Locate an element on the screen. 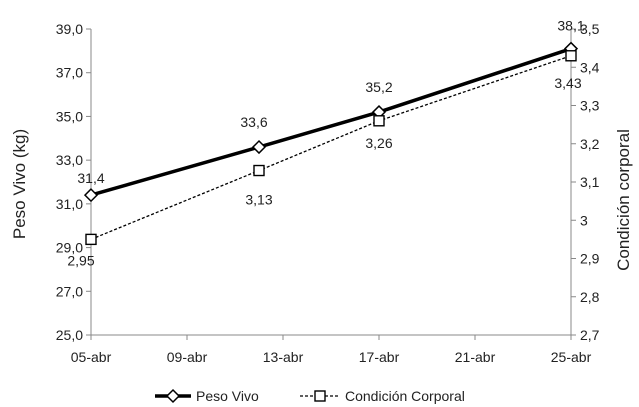 The height and width of the screenshot is (407, 639). legend: Peso Vivo Condición Corporal is located at coordinates (310, 396).